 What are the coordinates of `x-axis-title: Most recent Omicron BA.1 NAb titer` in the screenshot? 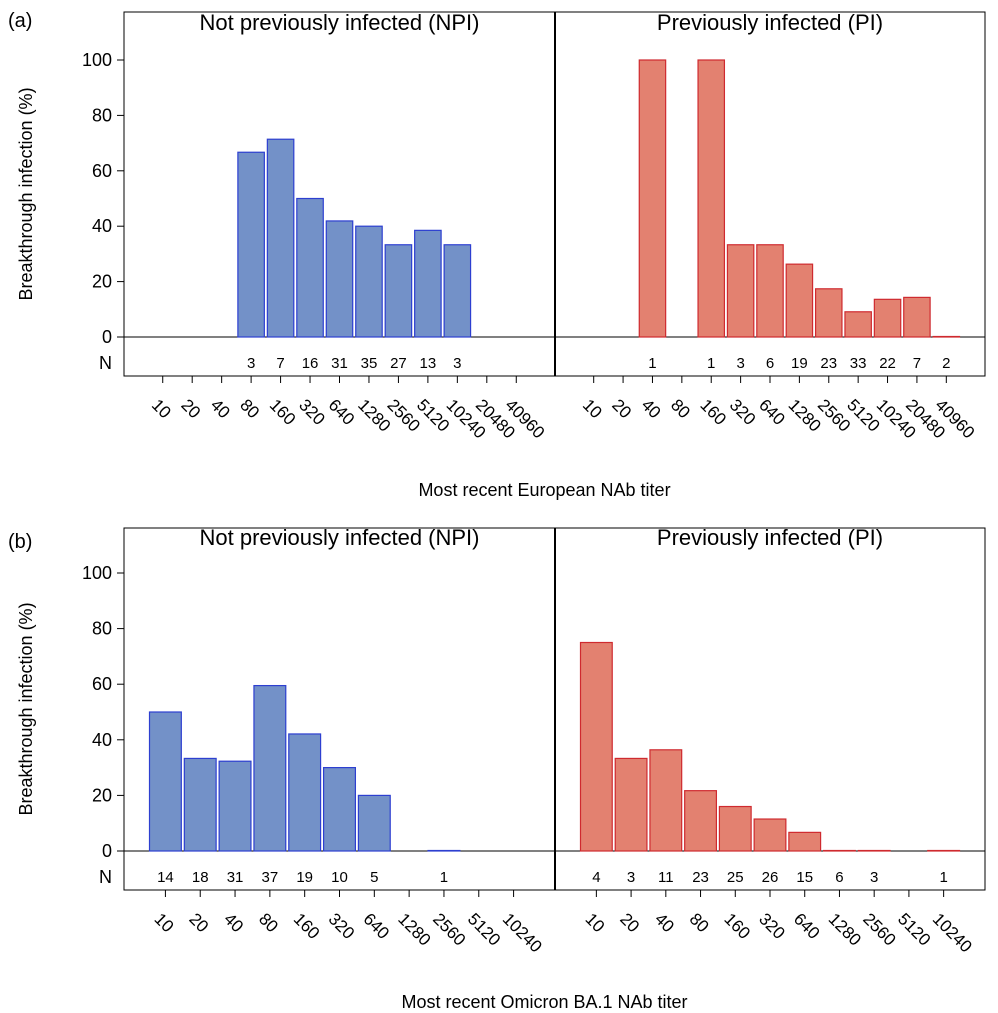 It's located at (544, 1002).